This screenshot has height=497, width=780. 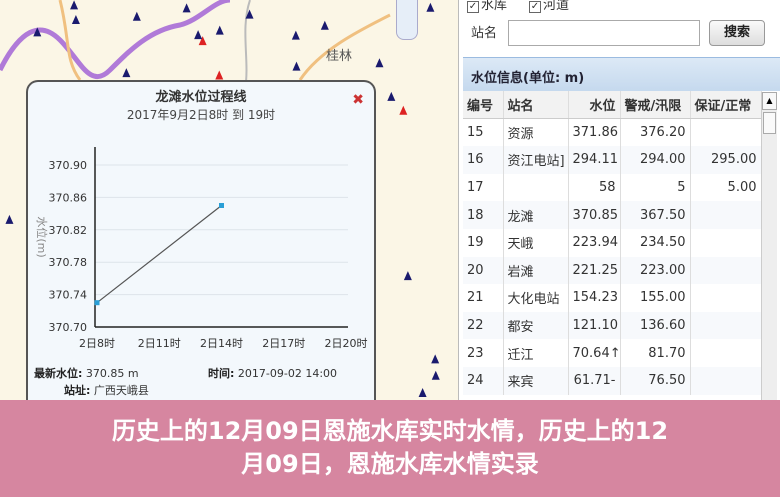 What do you see at coordinates (339, 56) in the screenshot?
I see `city-label: 桂林` at bounding box center [339, 56].